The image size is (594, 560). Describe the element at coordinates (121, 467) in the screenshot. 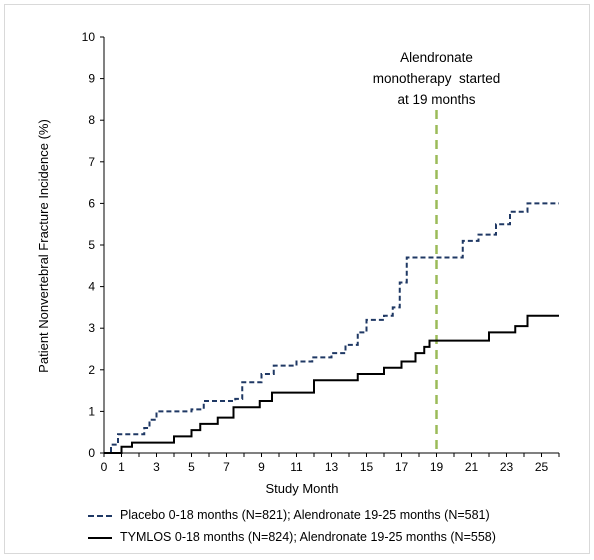

I see `x-tick-label: 1` at that location.